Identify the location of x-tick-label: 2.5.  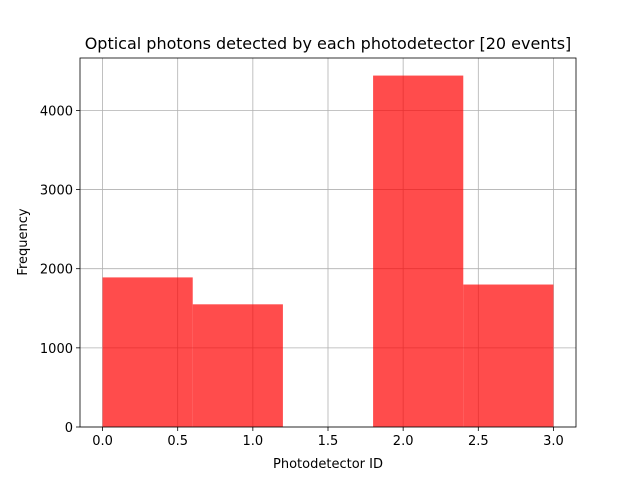
(478, 441).